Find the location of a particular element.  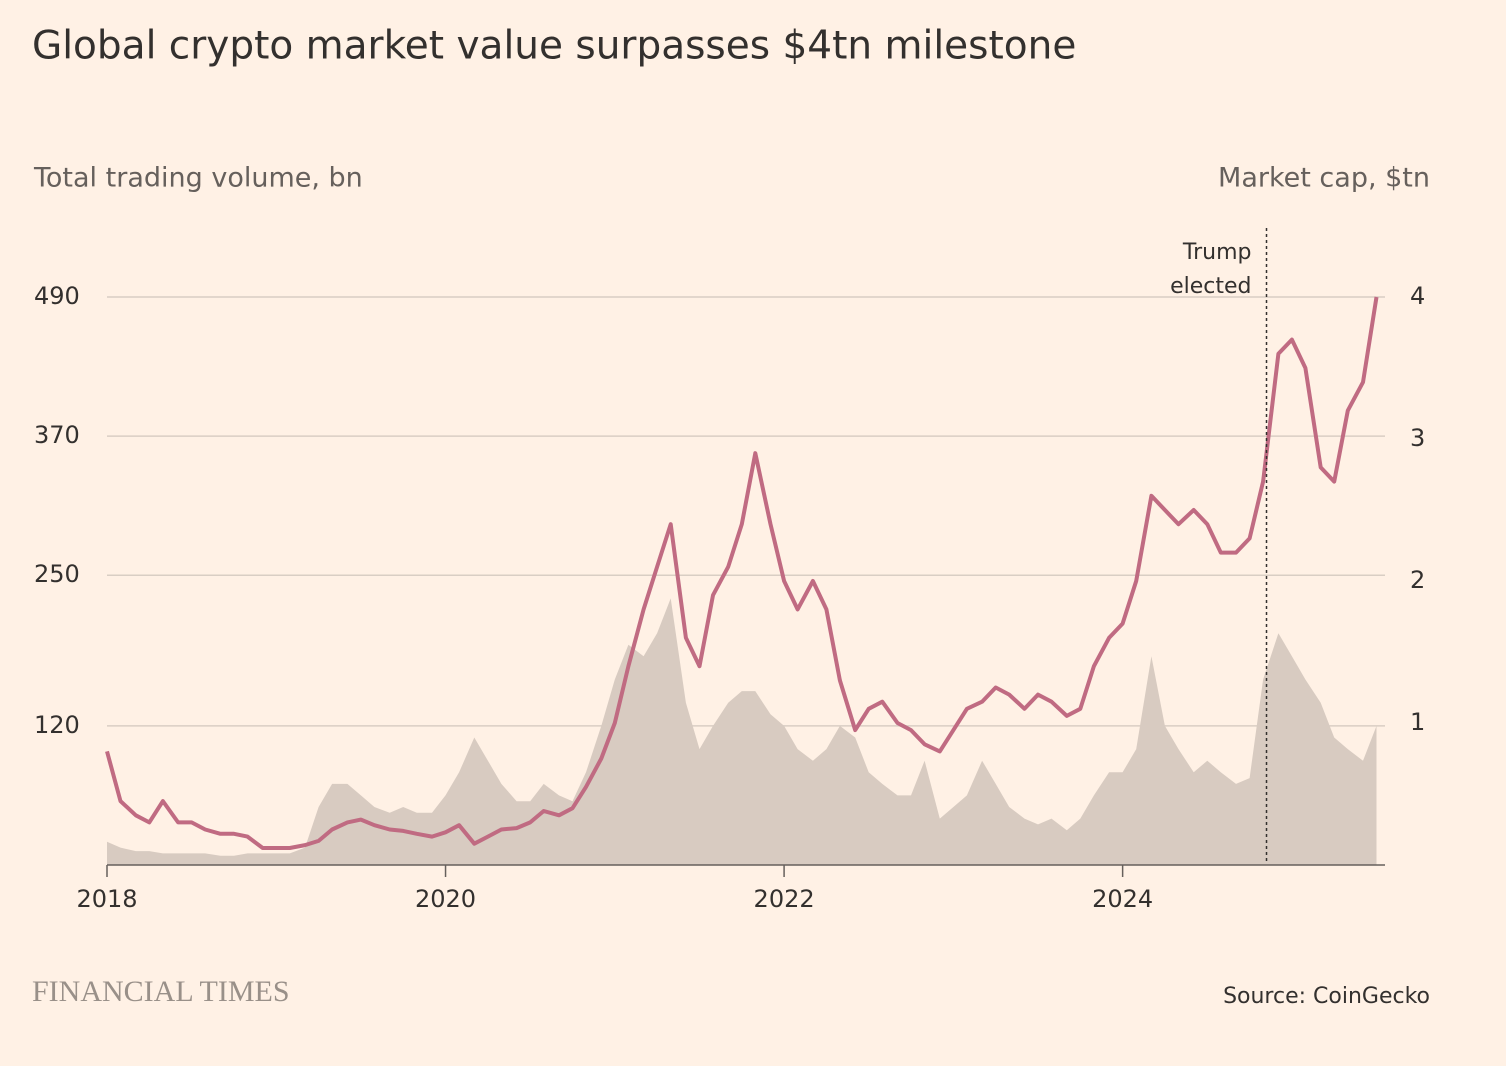

x-tick-label: 2020 is located at coordinates (445, 899).